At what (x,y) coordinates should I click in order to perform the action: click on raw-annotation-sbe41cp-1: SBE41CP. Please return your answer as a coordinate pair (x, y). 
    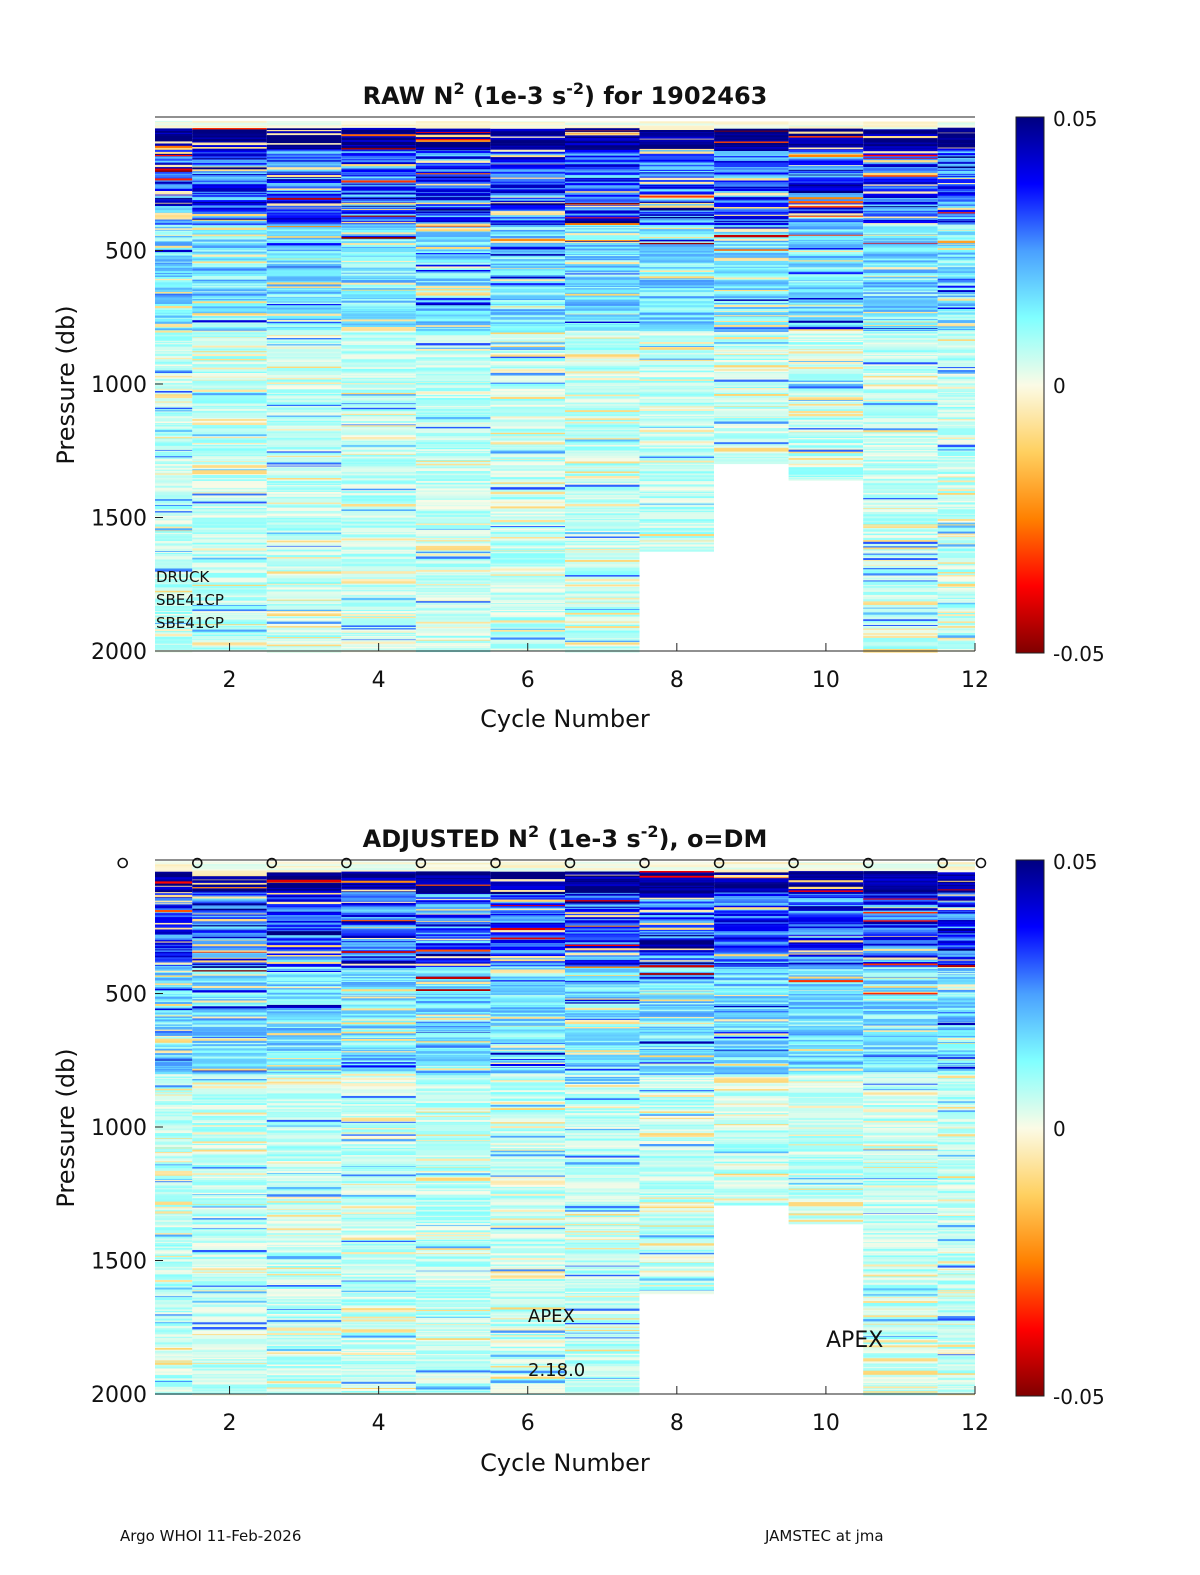
    Looking at the image, I should click on (190, 600).